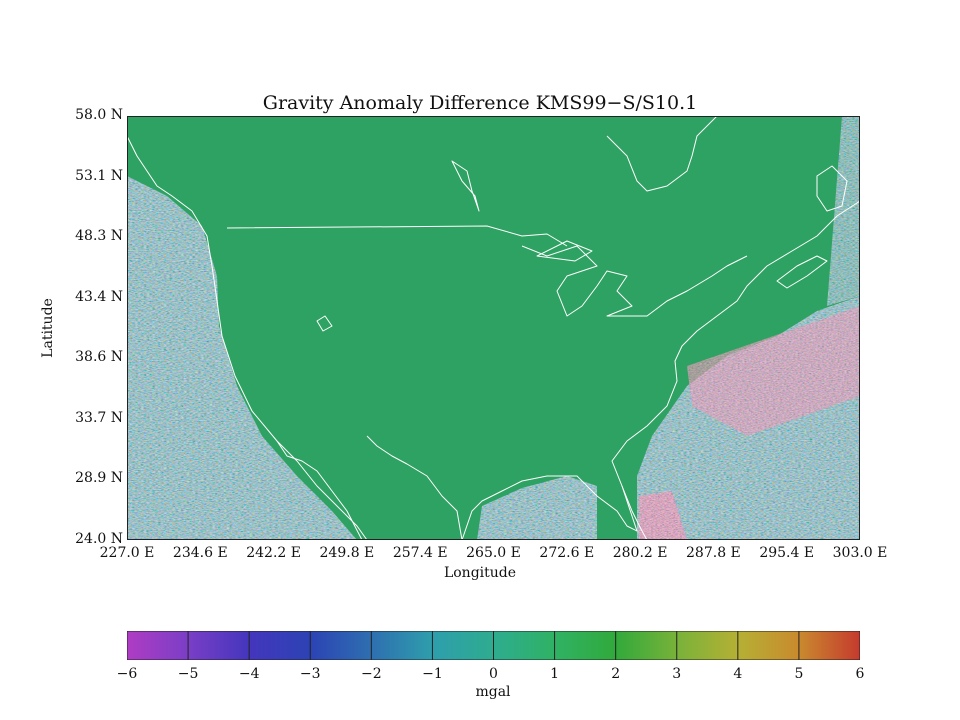 The image size is (960, 720). What do you see at coordinates (247, 337) in the screenshot?
I see `west-coast` at bounding box center [247, 337].